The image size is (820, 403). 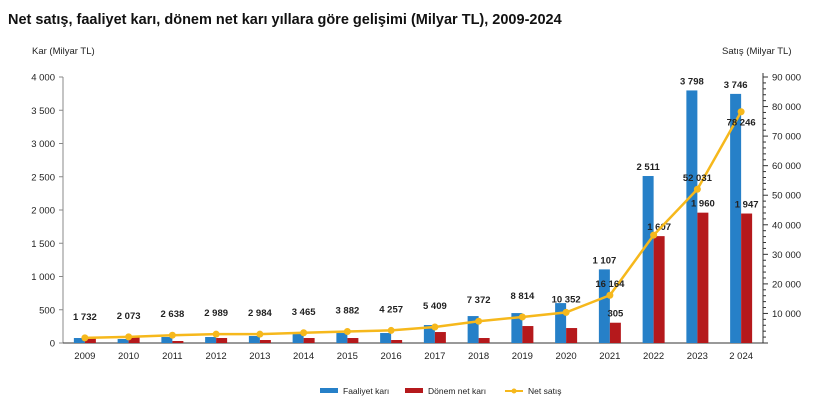 I want to click on line-data-label: 5 409, so click(x=435, y=306).